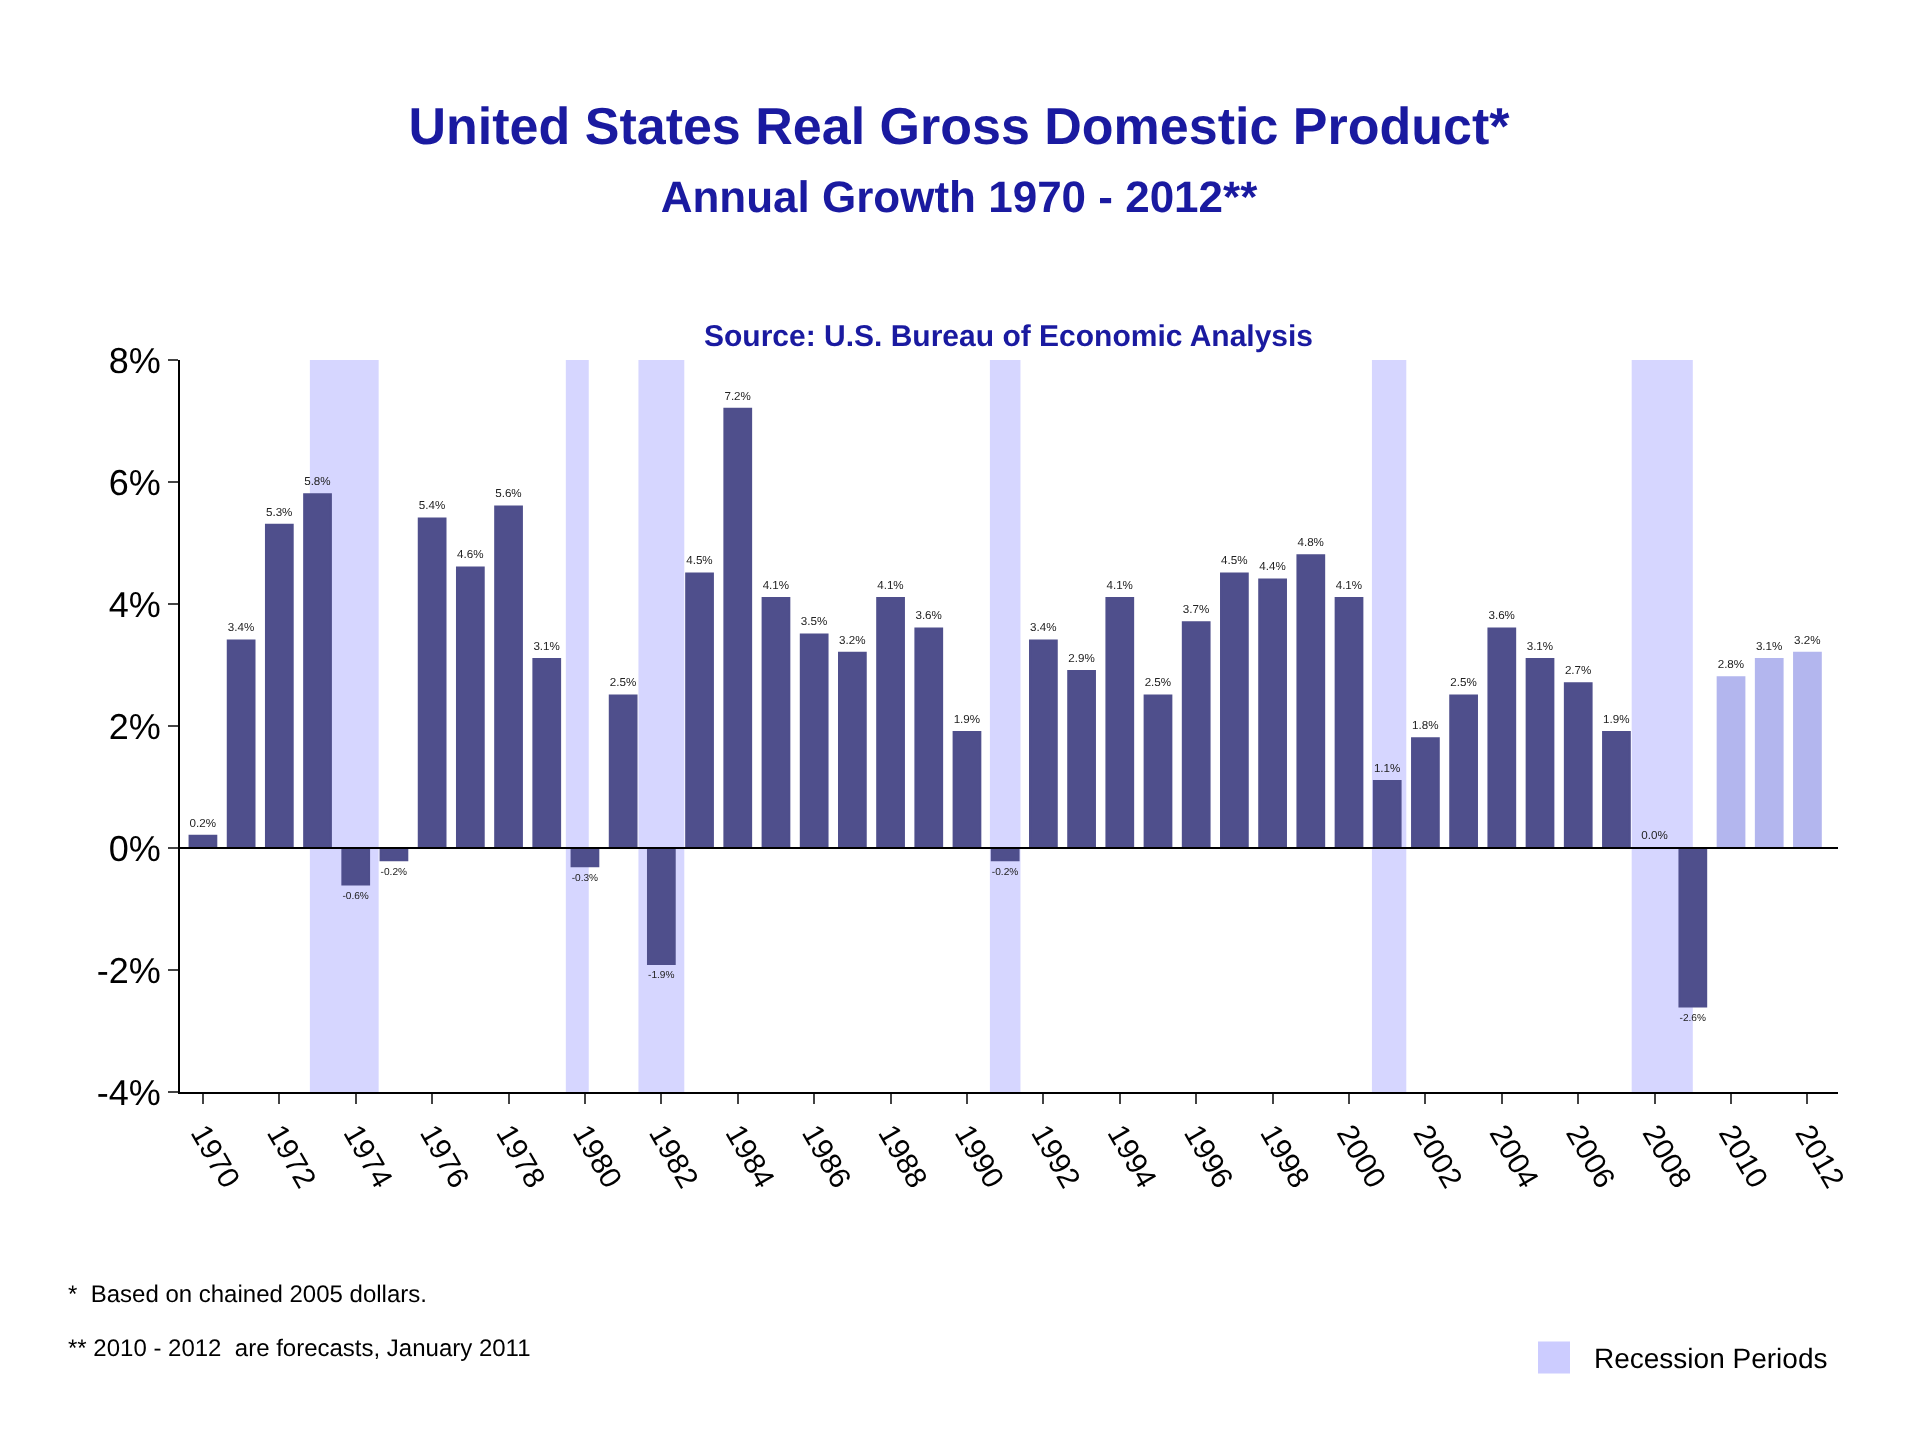  I want to click on y-tick-label: 8%, so click(134, 360).